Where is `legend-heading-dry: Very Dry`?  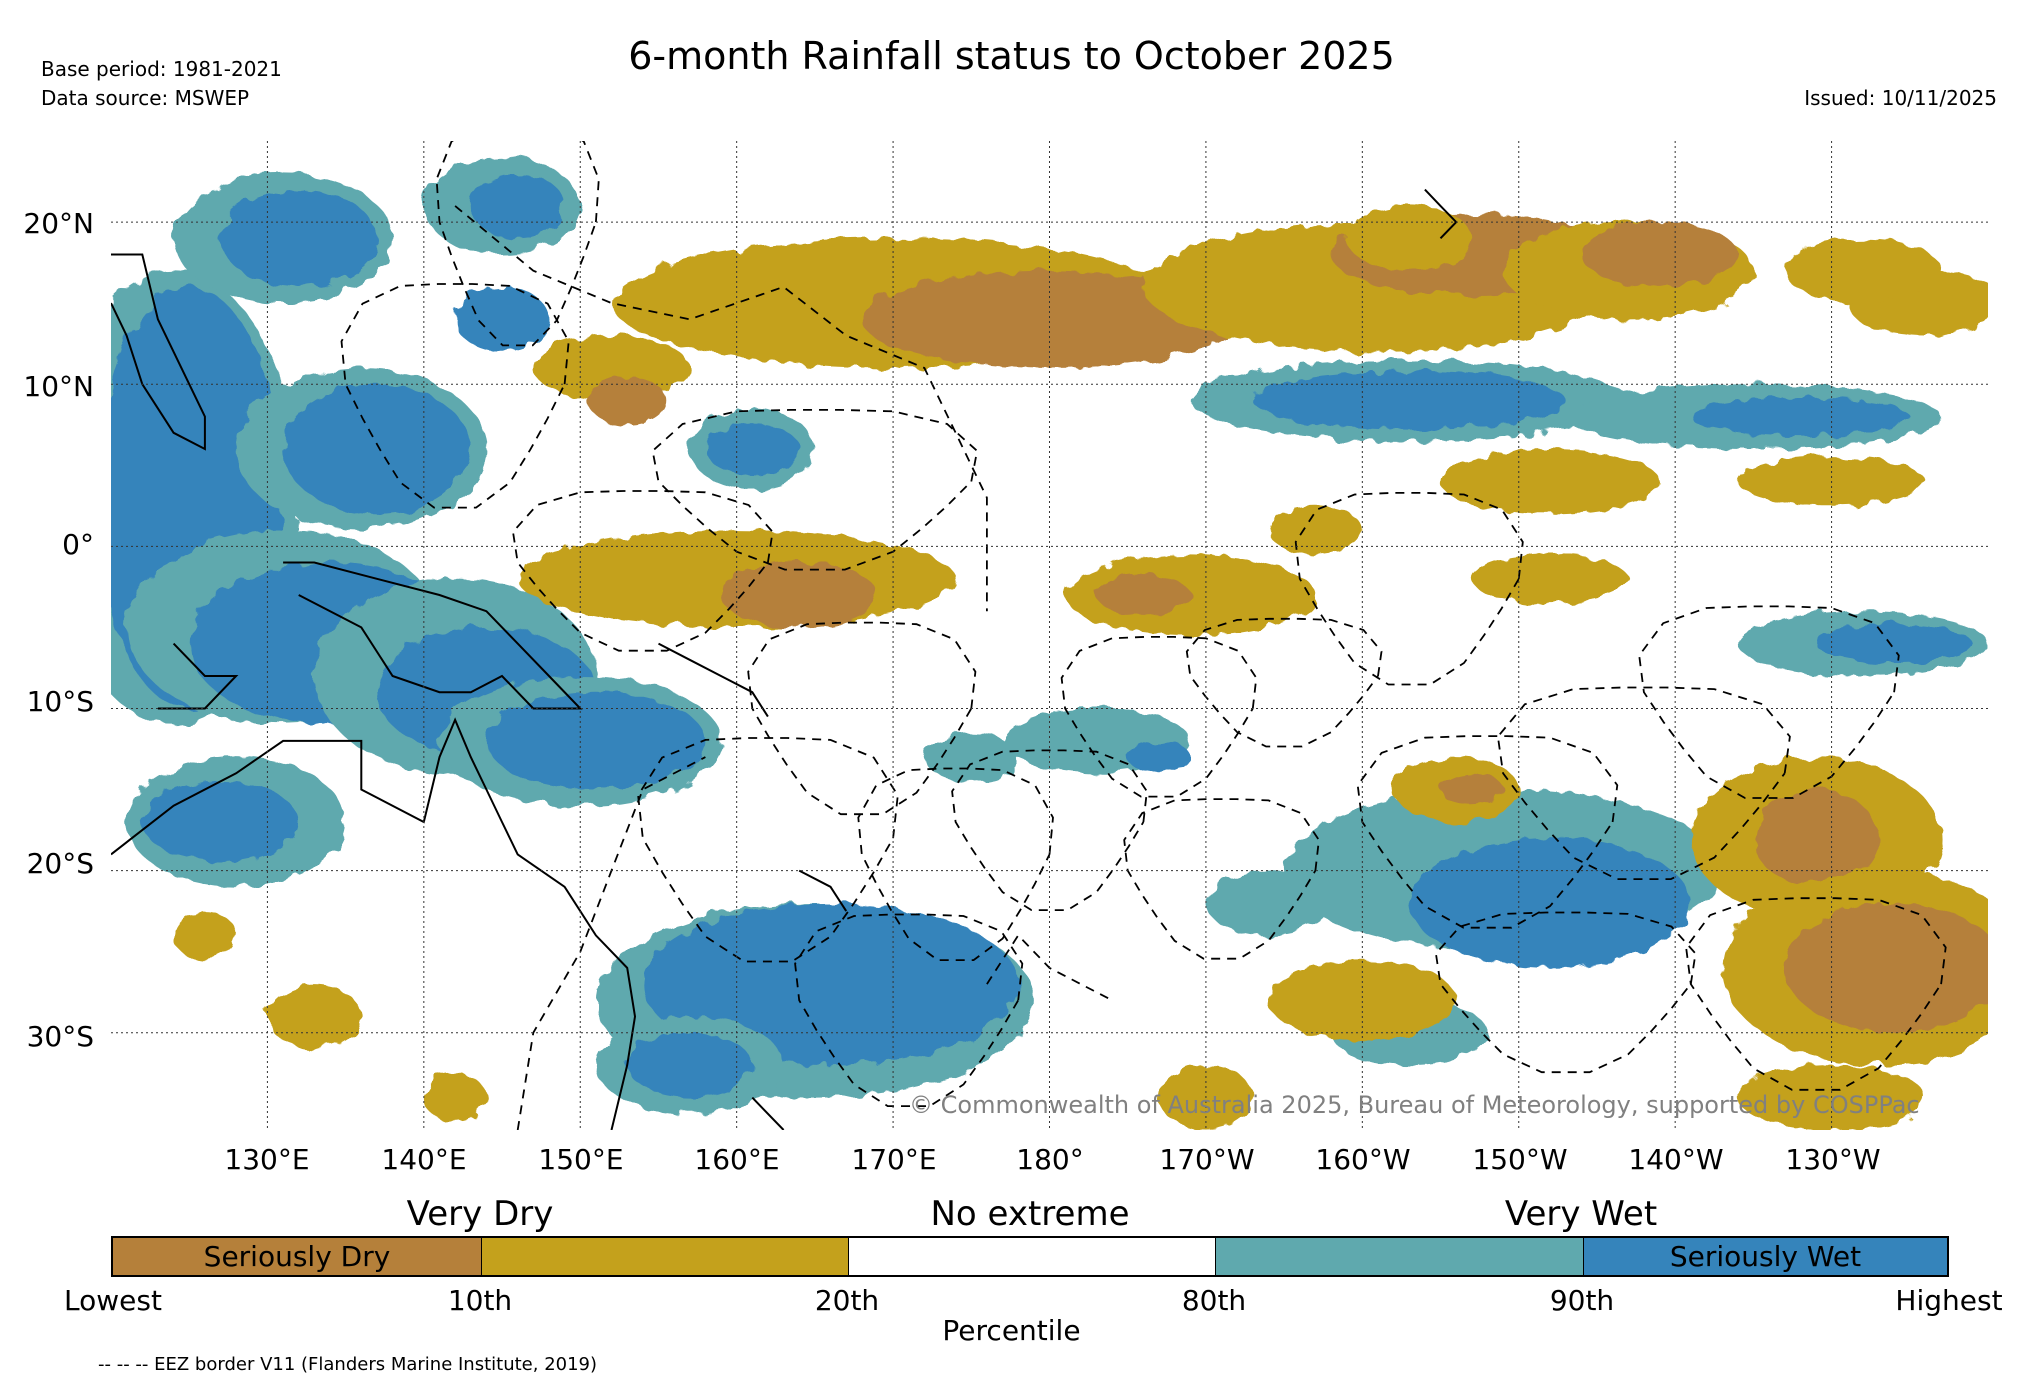
legend-heading-dry: Very Dry is located at coordinates (480, 1214).